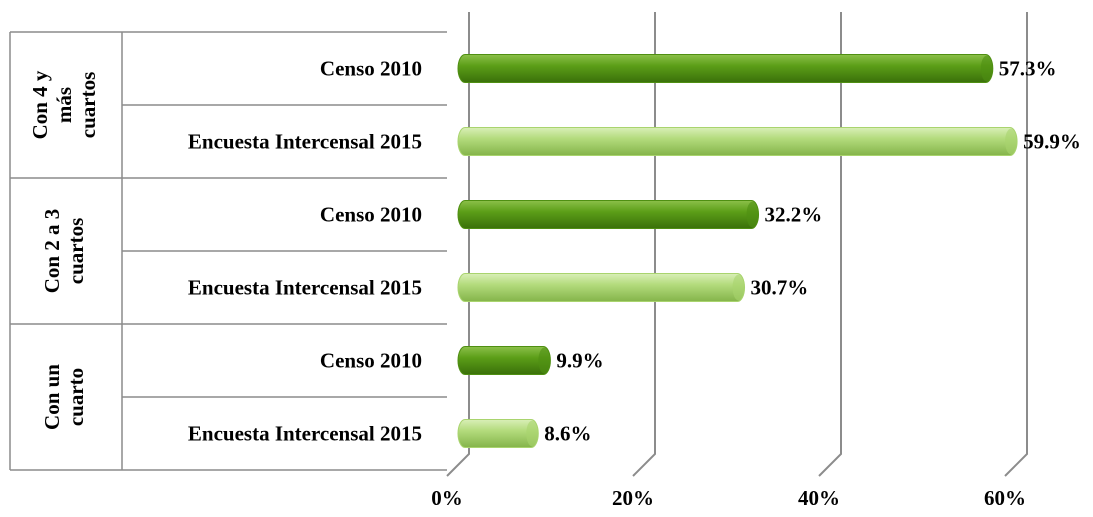  Describe the element at coordinates (76, 397) in the screenshot. I see `category-label-line: cuarto` at that location.